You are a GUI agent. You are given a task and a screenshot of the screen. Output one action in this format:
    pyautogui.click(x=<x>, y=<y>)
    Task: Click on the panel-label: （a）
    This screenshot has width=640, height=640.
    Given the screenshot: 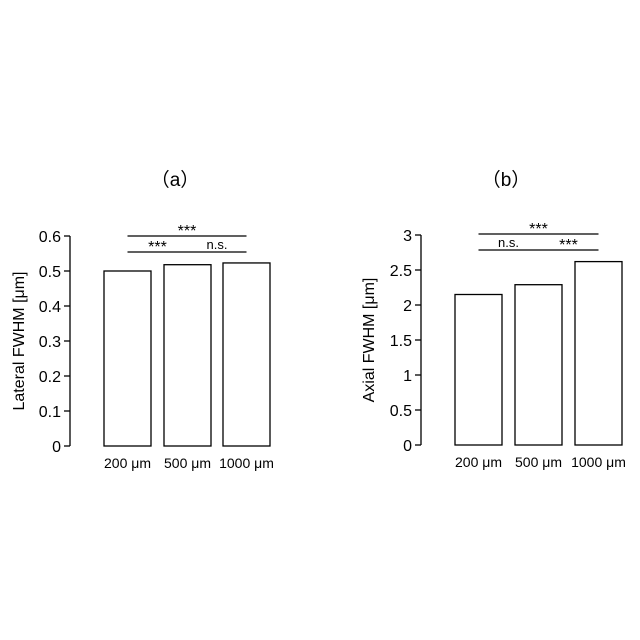 What is the action you would take?
    pyautogui.click(x=175, y=180)
    